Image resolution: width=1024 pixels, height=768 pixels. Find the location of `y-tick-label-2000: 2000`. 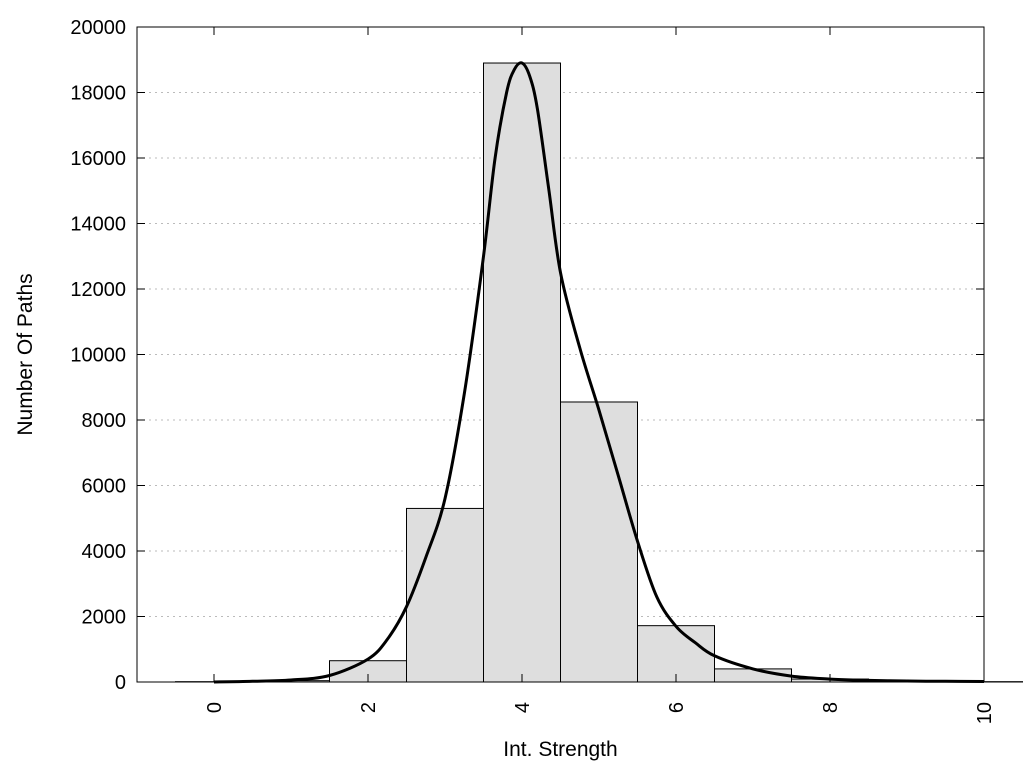

y-tick-label-2000: 2000 is located at coordinates (104, 618).